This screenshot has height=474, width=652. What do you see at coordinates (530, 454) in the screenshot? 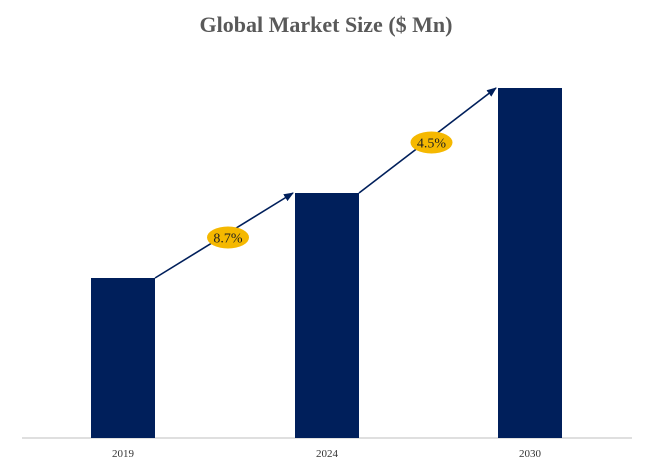
I see `x-tick-label: 2030` at bounding box center [530, 454].